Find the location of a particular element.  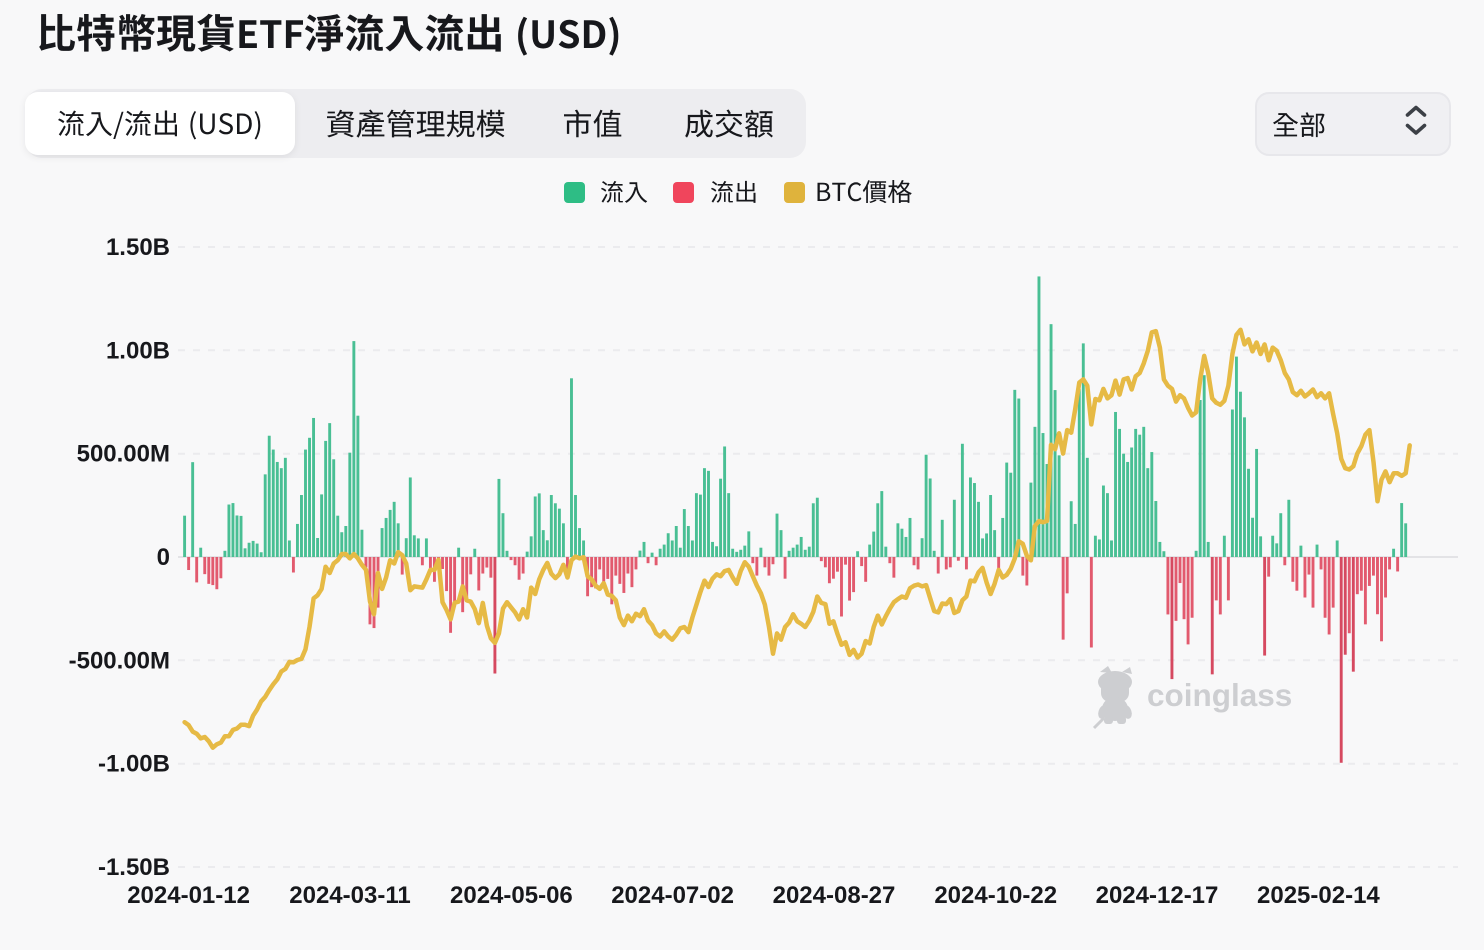

svg-text: 0 is located at coordinates (163, 557).